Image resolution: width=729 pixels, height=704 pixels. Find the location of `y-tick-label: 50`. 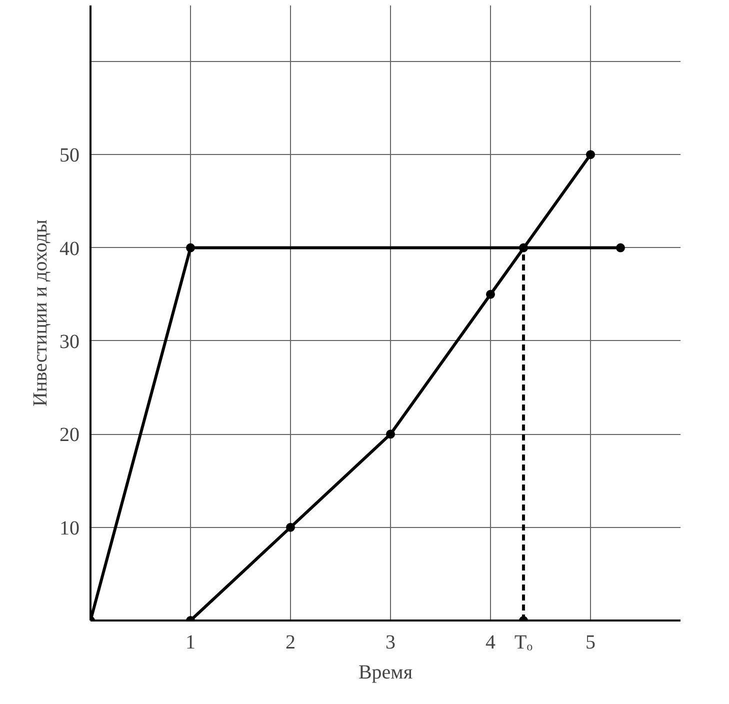

y-tick-label: 50 is located at coordinates (70, 155).